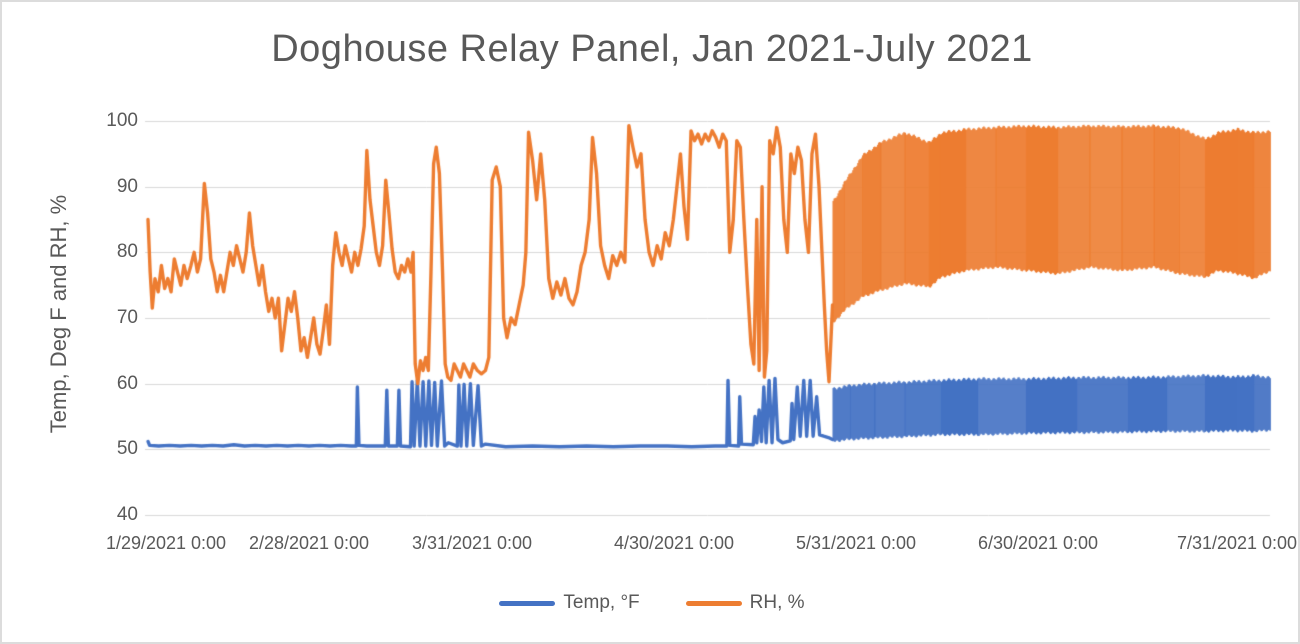  What do you see at coordinates (1038, 543) in the screenshot?
I see `x-tick-label: 6/30/2021 0:00` at bounding box center [1038, 543].